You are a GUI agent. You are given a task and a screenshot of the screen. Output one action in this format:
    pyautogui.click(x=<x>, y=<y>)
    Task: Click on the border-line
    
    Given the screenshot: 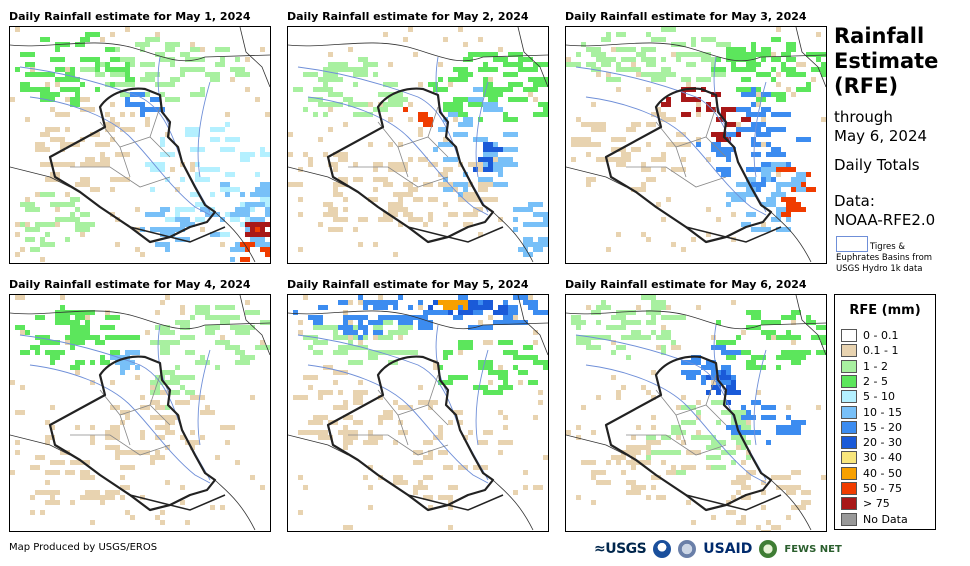 What is the action you would take?
    pyautogui.click(x=254, y=57)
    